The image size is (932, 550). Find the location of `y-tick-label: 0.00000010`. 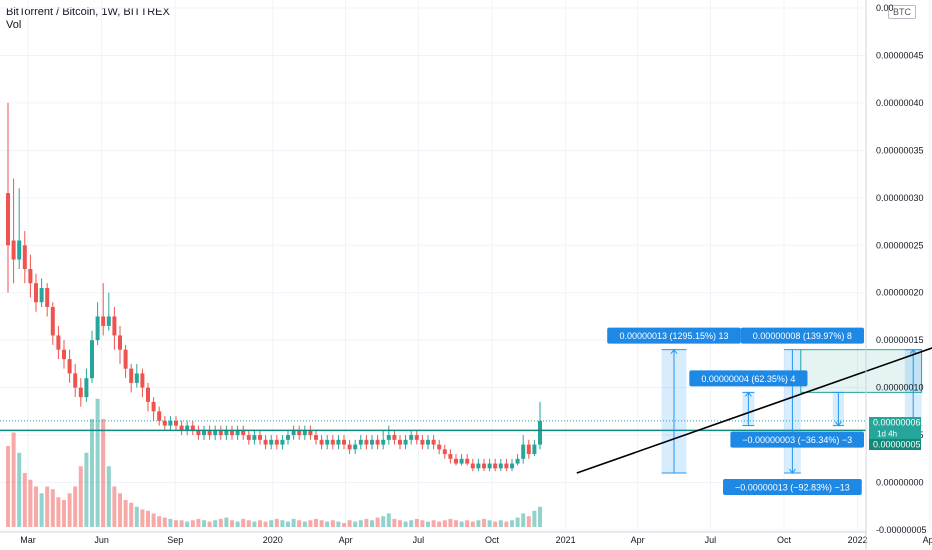

y-tick-label: 0.00000010 is located at coordinates (900, 388).